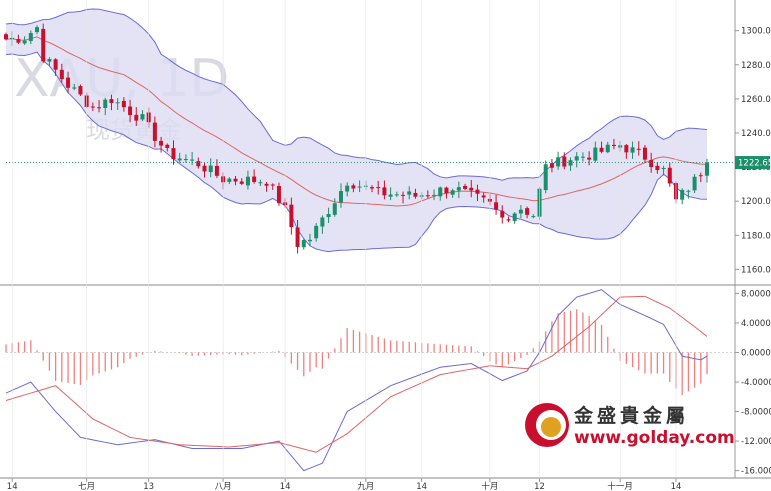  I want to click on macd-tick-label: 4.0000, so click(756, 324).